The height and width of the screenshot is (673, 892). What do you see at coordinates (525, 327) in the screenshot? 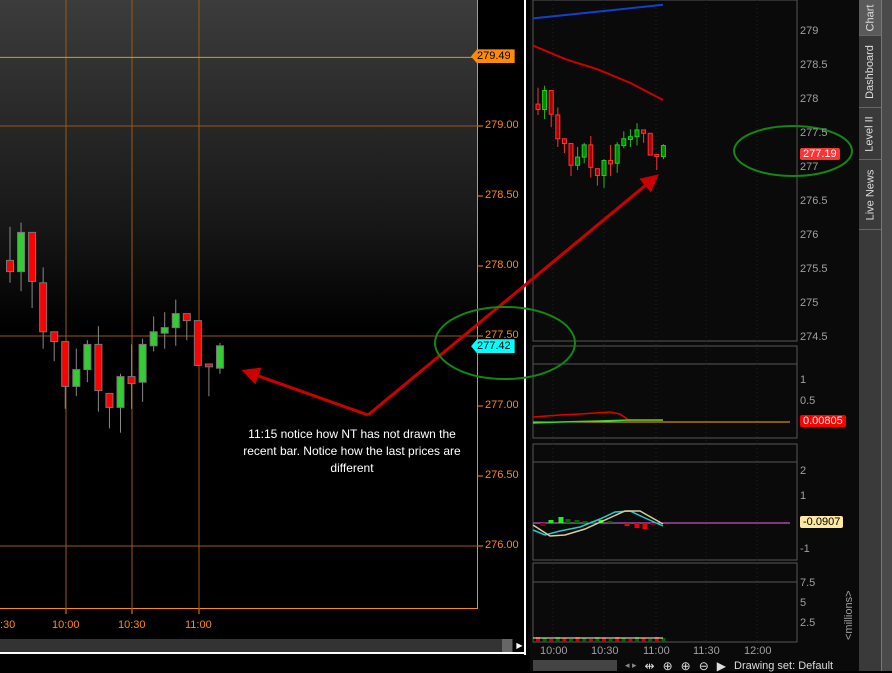
I see `window-border` at bounding box center [525, 327].